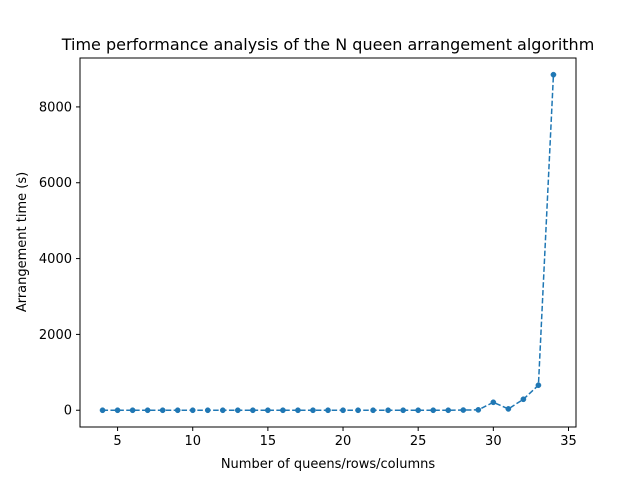  Describe the element at coordinates (55, 335) in the screenshot. I see `y-tick-label: 2000` at that location.